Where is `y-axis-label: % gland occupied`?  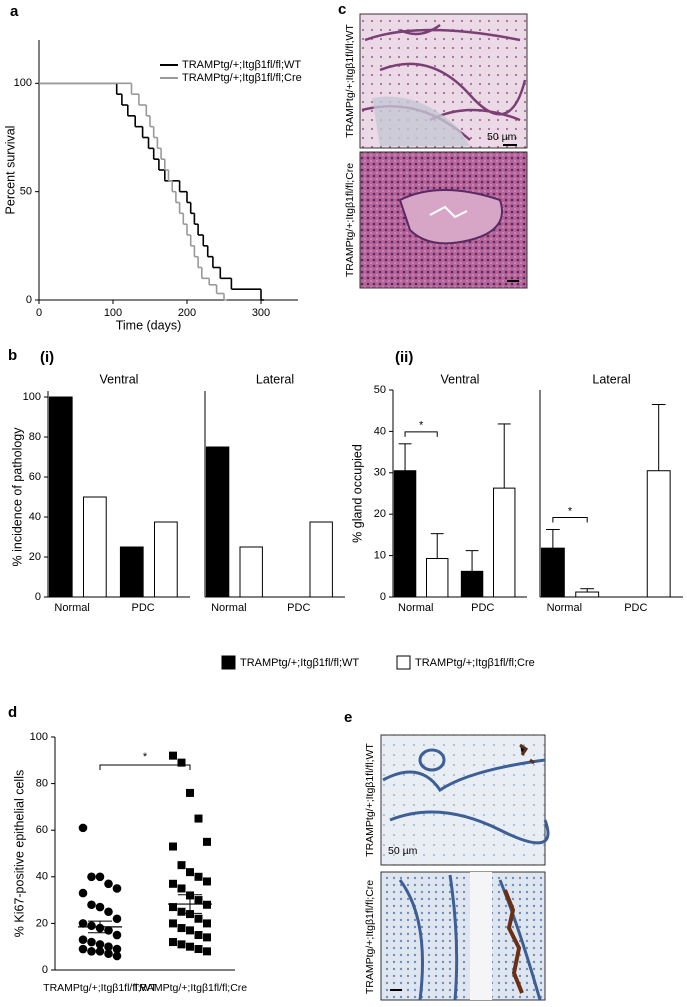
y-axis-label: % gland occupied is located at coordinates (357, 493).